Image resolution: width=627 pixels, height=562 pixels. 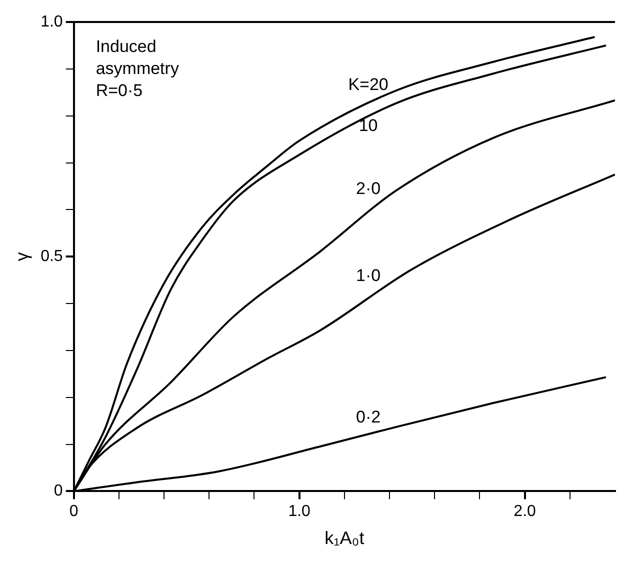 I want to click on y-tick-label: 1.0, so click(x=51, y=21).